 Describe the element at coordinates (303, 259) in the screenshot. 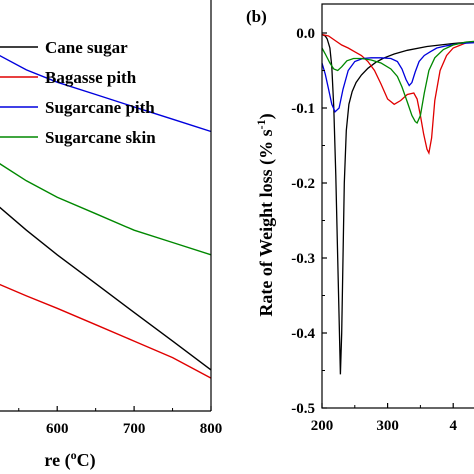

I see `panel-b-y-tick-label: -0.3` at that location.